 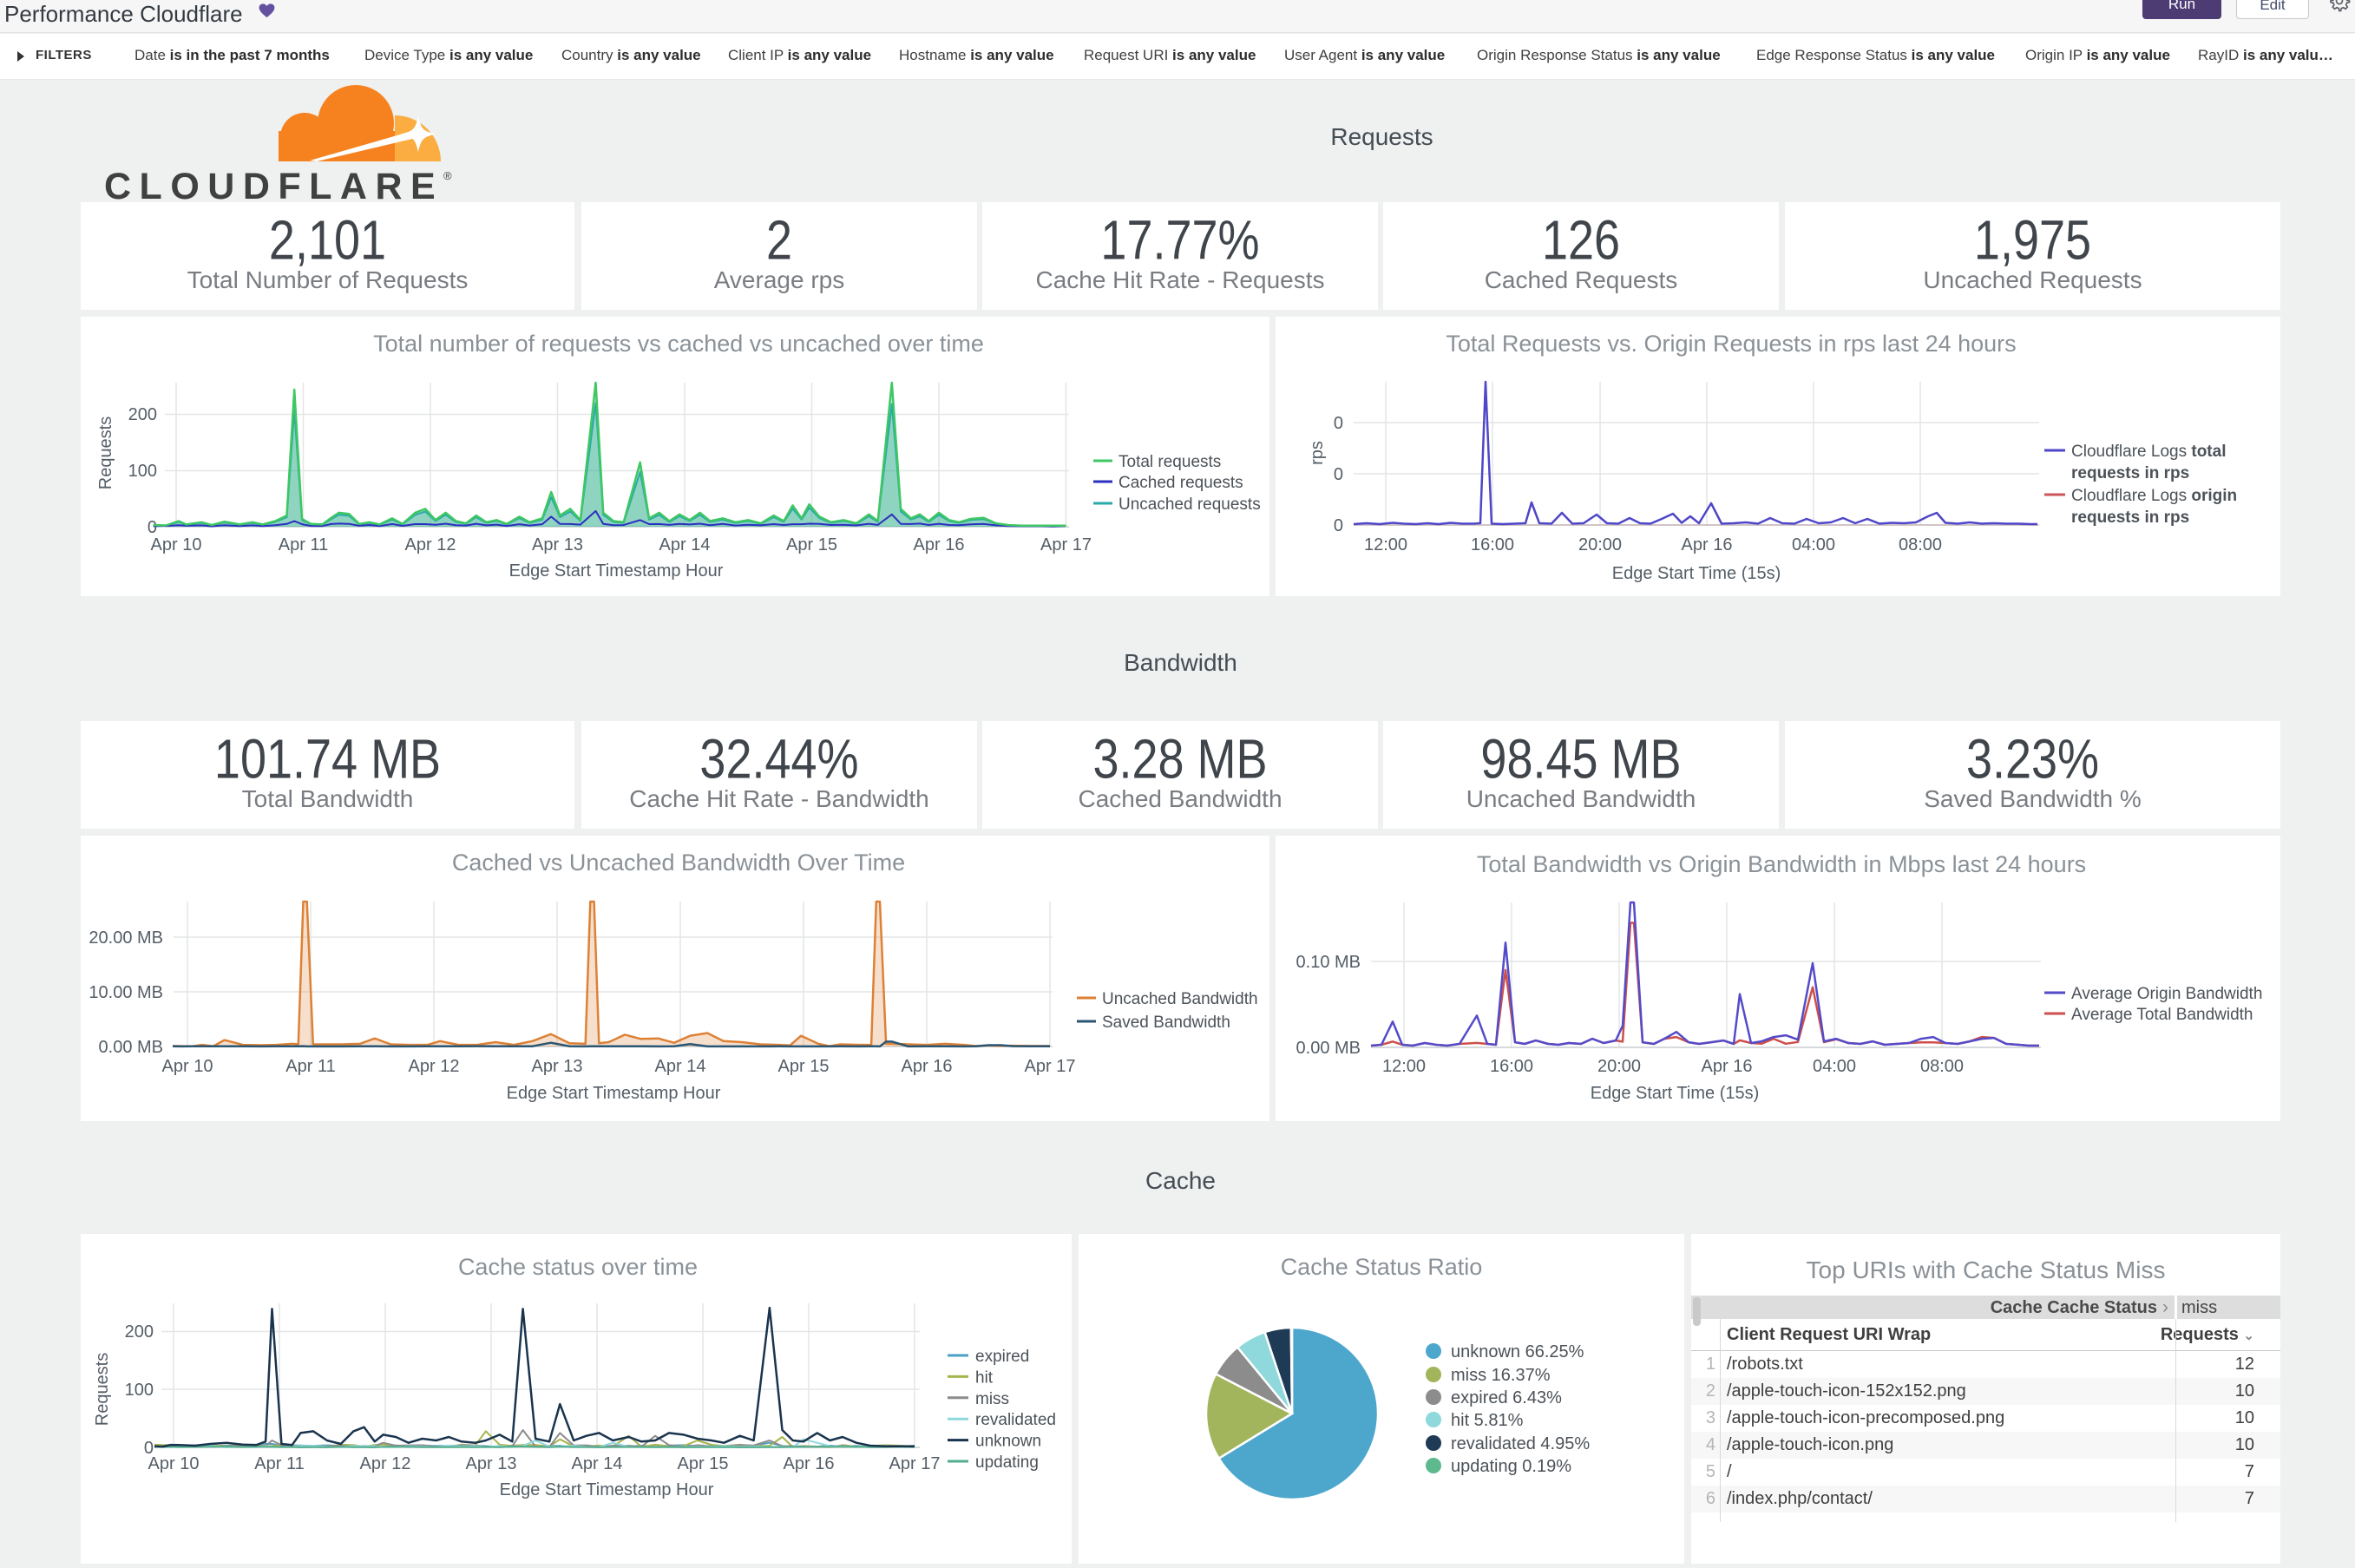 What do you see at coordinates (1328, 962) in the screenshot?
I see `svg-text: 0.10 MB` at bounding box center [1328, 962].